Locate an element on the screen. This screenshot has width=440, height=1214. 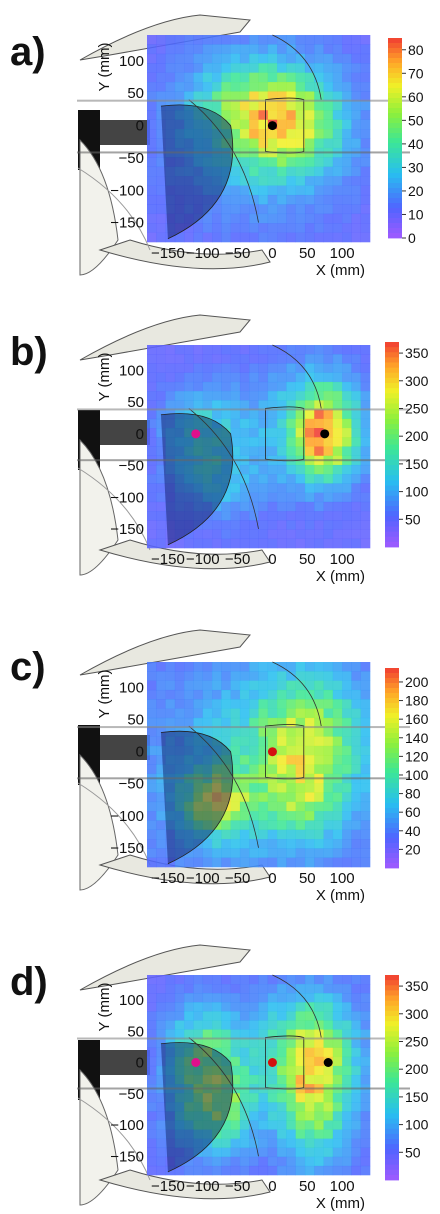
x-tick-label: 100 is located at coordinates (342, 878).